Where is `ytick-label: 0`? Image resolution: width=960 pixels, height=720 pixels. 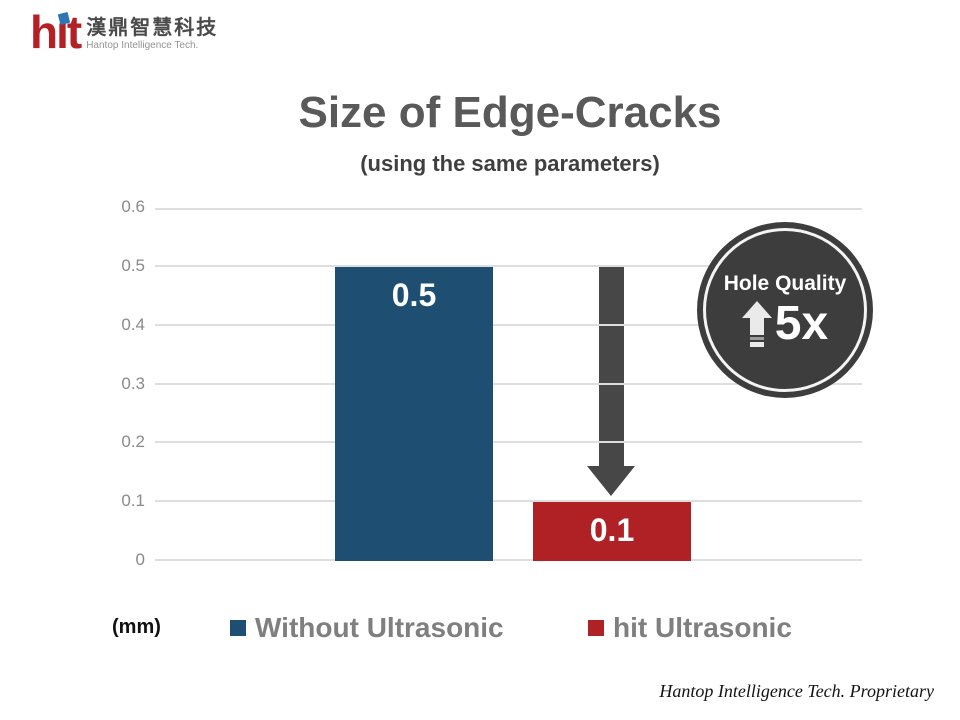
ytick-label: 0 is located at coordinates (140, 559).